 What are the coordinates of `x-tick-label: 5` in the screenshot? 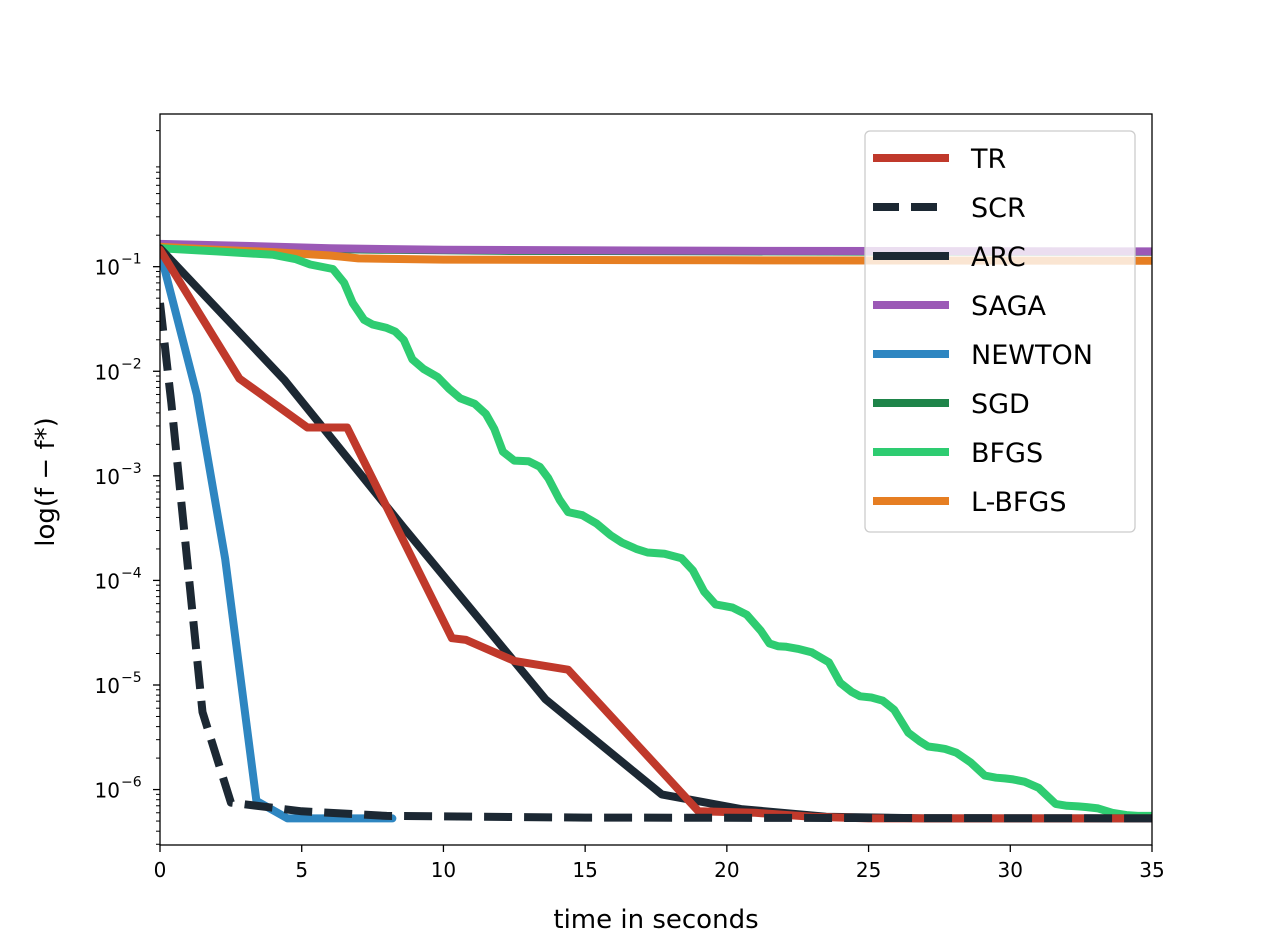 It's located at (301, 870).